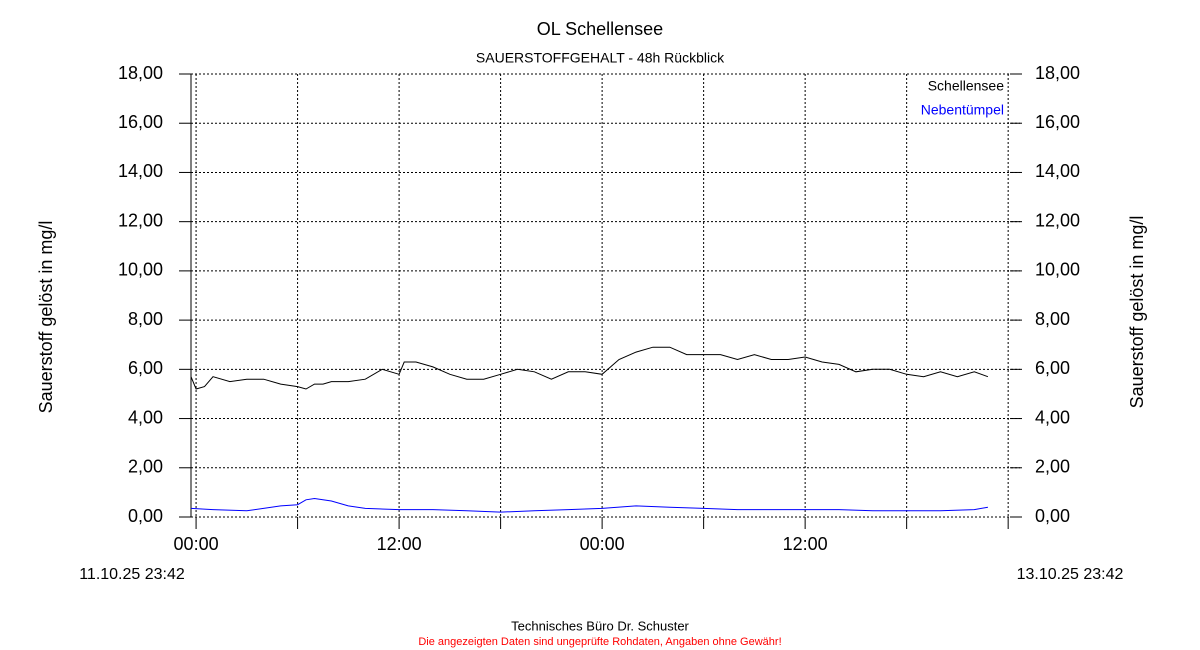 Image resolution: width=1200 pixels, height=650 pixels. I want to click on legend-entry: Nebentümpel, so click(962, 110).